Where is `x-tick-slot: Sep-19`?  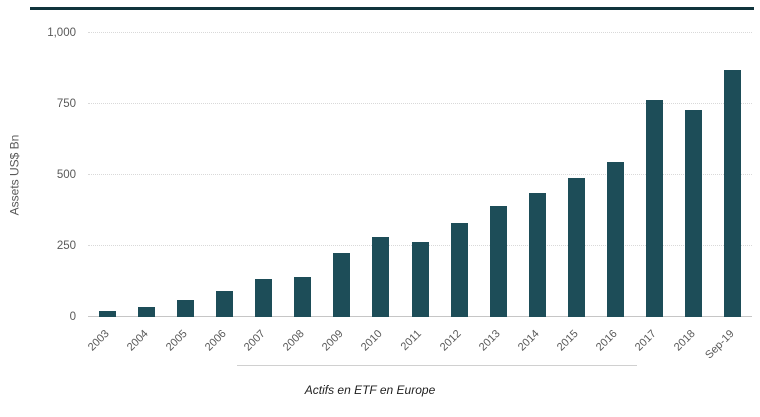
x-tick-slot: Sep-19 is located at coordinates (727, 344).